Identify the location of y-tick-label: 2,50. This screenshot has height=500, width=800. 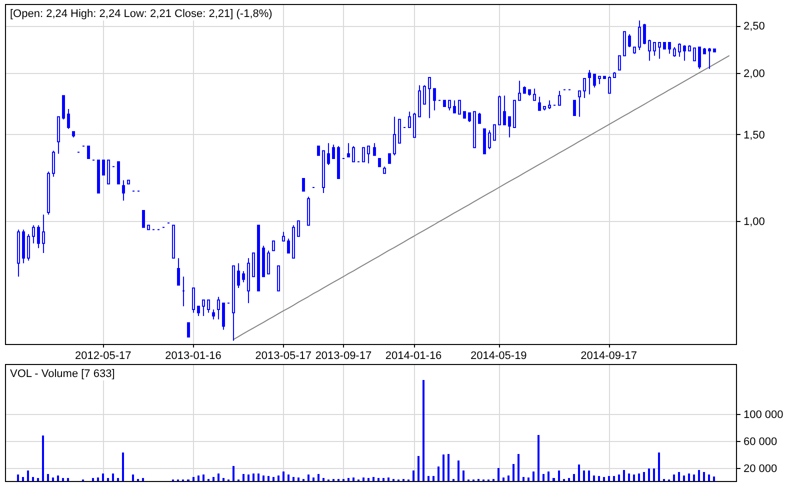
(754, 26).